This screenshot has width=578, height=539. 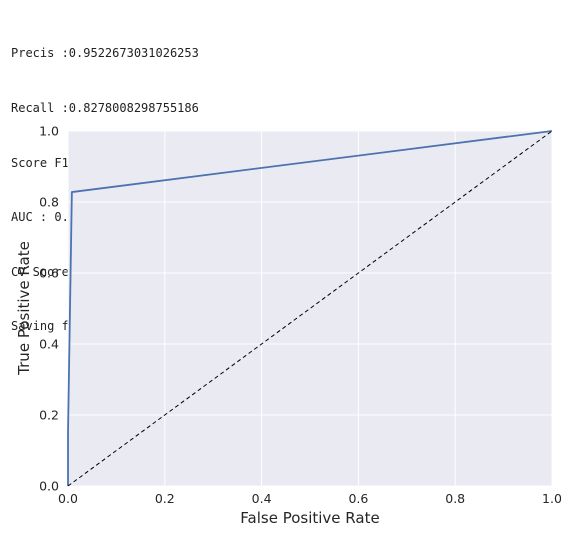 I want to click on x-tick-label: 0.2, so click(x=165, y=498).